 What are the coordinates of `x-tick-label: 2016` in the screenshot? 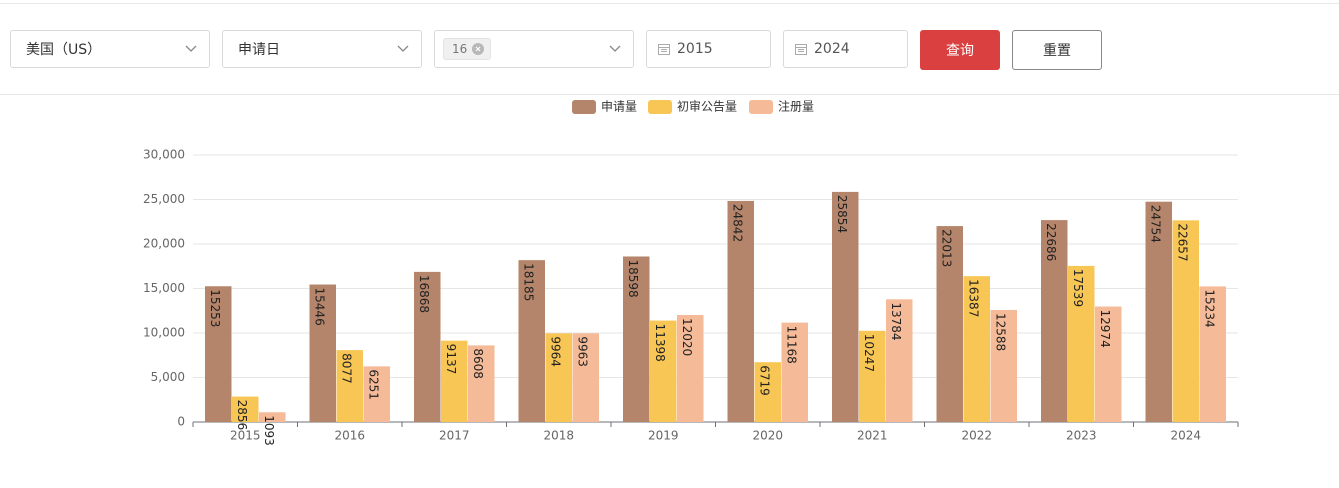 It's located at (349, 436).